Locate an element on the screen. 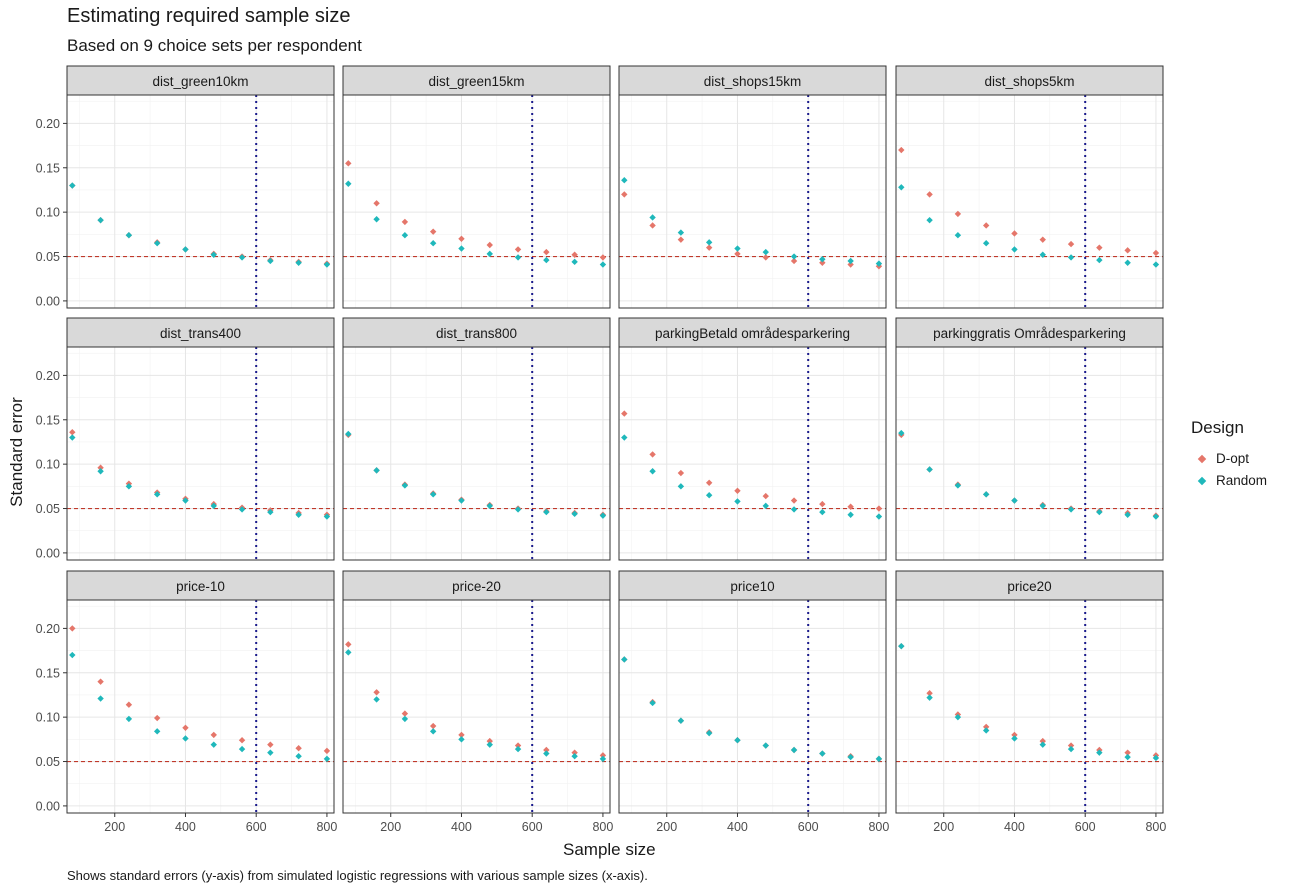 The height and width of the screenshot is (890, 1291). y-tick-label: 0.05 is located at coordinates (48, 257).